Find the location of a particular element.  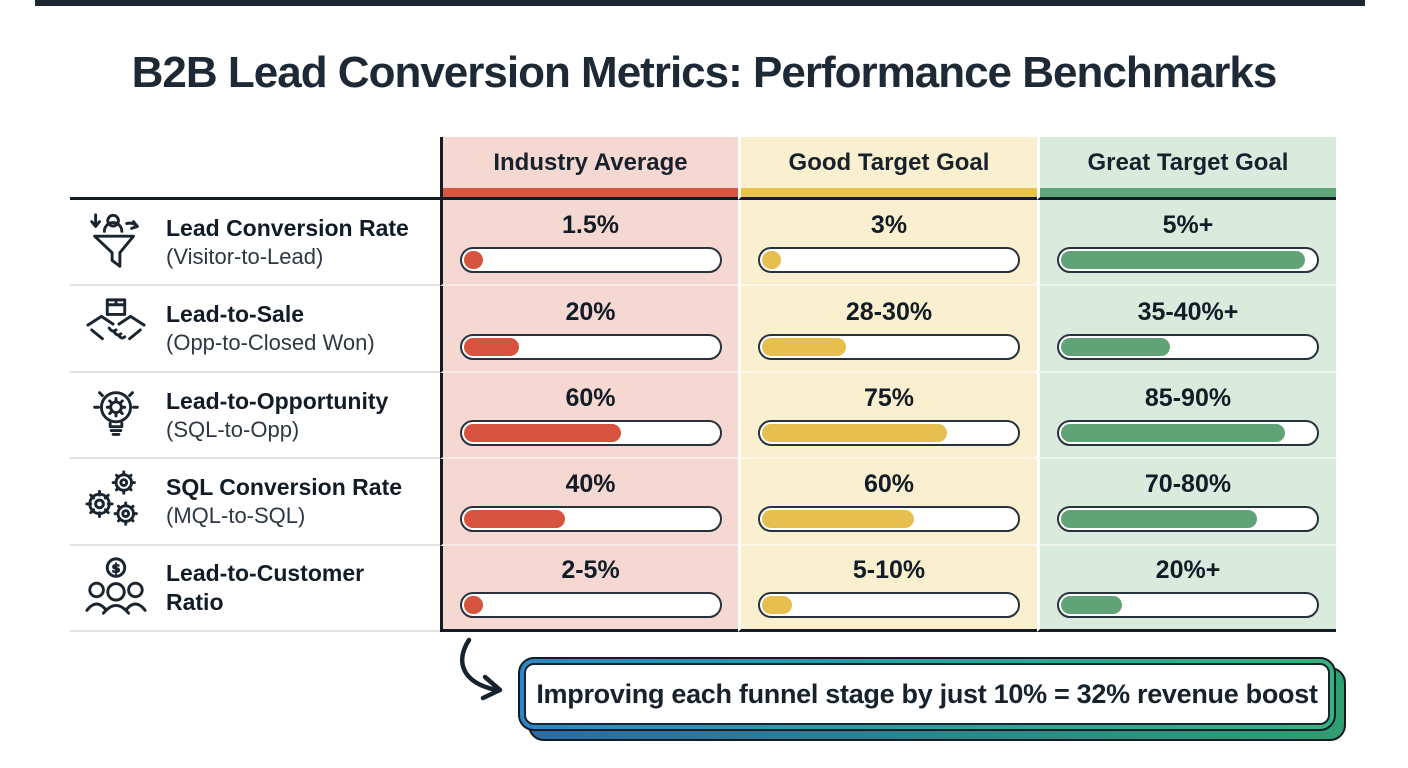

row-label-lead-to-customer: $ Lead-to-Customer Ratio is located at coordinates (255, 588).